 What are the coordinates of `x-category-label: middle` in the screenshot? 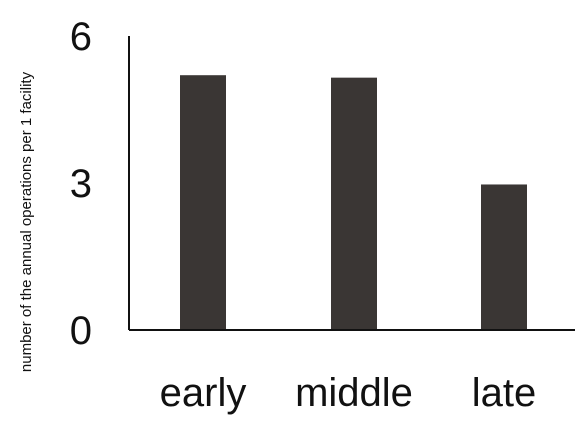 It's located at (354, 393).